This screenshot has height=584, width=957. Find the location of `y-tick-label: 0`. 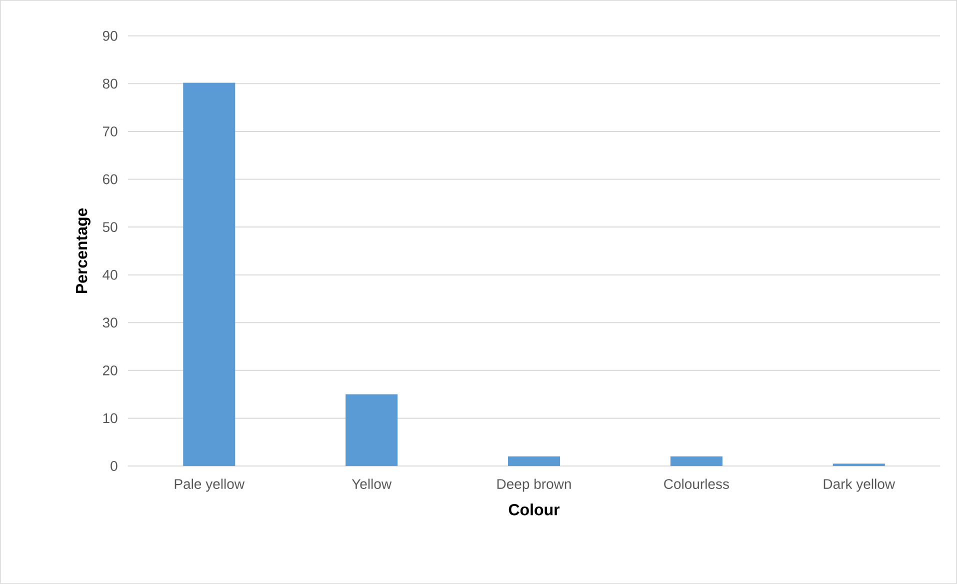

y-tick-label: 0 is located at coordinates (114, 466).